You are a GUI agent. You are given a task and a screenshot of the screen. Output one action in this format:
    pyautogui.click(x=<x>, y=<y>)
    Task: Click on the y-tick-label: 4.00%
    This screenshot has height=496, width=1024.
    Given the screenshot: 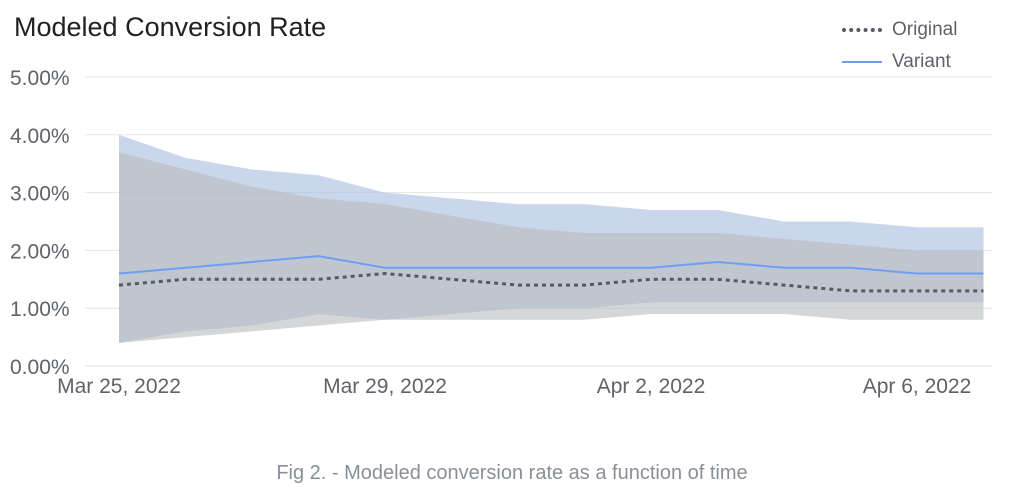 What is the action you would take?
    pyautogui.click(x=40, y=136)
    